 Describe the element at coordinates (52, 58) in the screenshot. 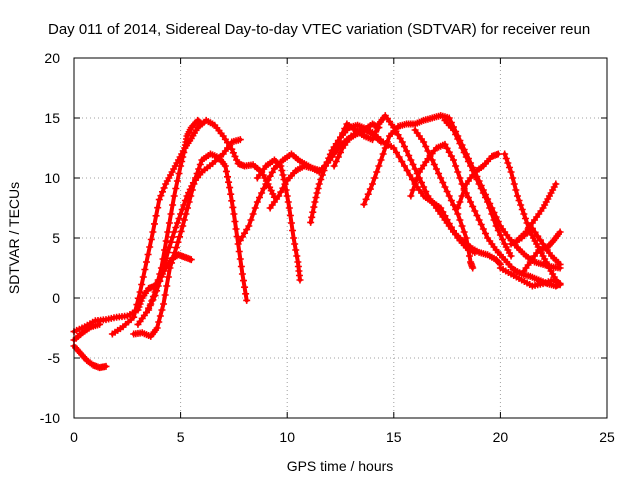

I see `y-tick-label: 20` at that location.